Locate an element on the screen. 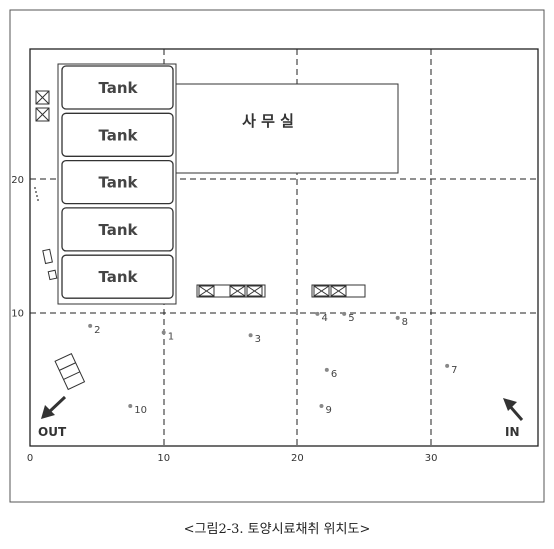 The image size is (554, 549). tank-group: Tank Tank Tank Tank Tank is located at coordinates (117, 182).